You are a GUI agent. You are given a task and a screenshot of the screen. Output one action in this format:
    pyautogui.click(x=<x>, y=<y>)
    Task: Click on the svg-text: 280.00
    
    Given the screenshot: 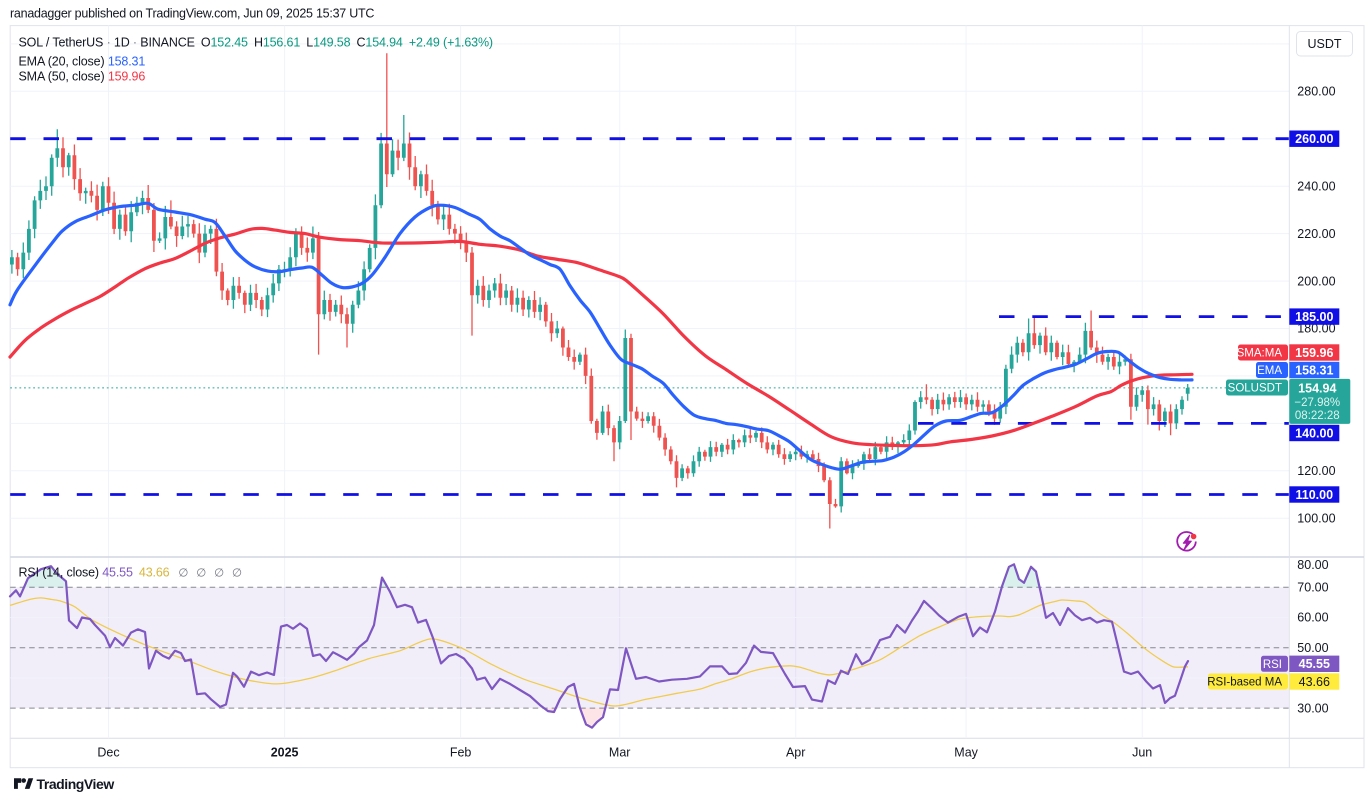 What is the action you would take?
    pyautogui.click(x=1316, y=92)
    